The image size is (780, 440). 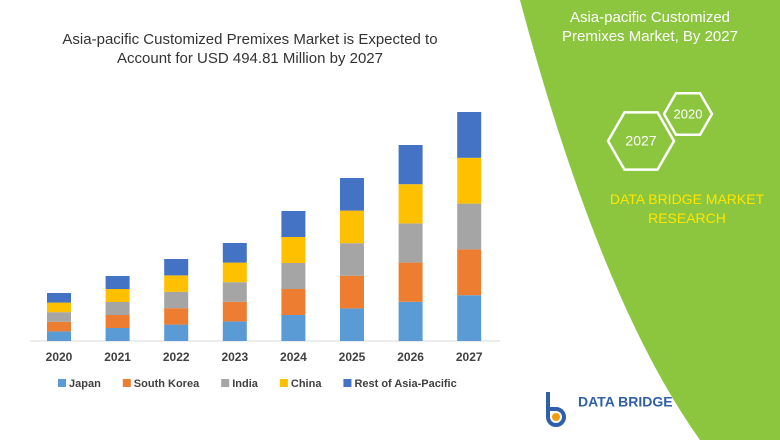 I want to click on x-tick-label: 2026, so click(x=410, y=357).